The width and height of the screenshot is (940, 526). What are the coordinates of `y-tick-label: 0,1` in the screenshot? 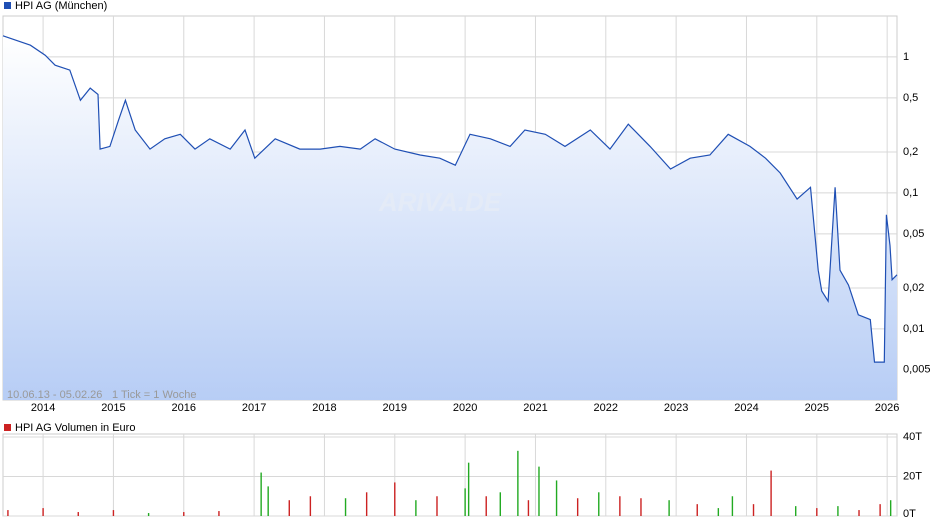 It's located at (910, 193).